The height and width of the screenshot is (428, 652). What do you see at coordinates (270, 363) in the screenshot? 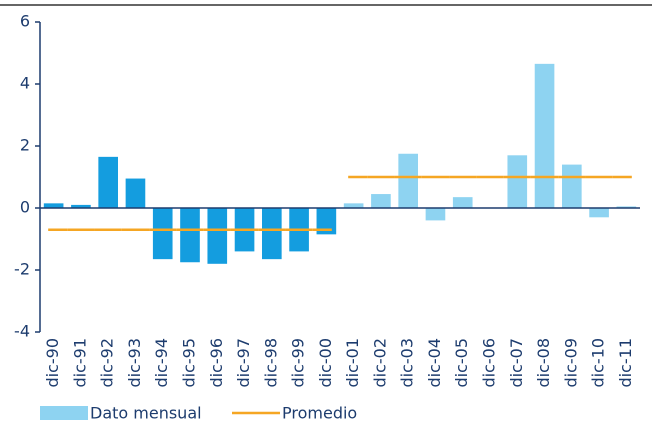
I see `x-tick-label: dic-98` at bounding box center [270, 363].